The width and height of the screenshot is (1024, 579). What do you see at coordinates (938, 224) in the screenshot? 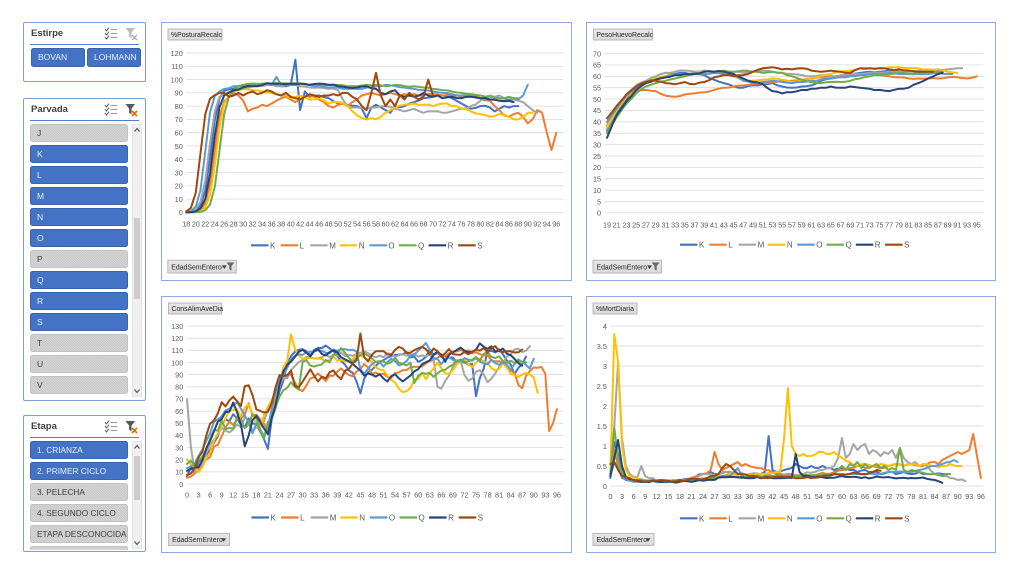
I see `svg-text: 87` at bounding box center [938, 224].